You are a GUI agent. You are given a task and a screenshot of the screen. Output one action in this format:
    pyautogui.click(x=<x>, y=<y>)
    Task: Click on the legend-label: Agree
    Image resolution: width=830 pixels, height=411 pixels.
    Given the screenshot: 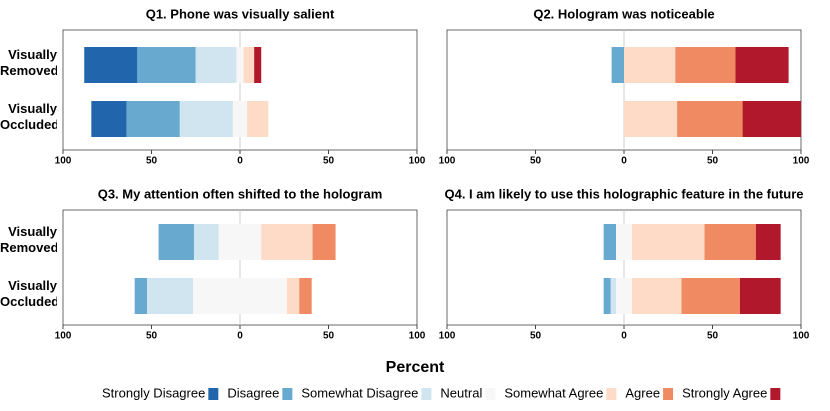 What is the action you would take?
    pyautogui.click(x=642, y=392)
    